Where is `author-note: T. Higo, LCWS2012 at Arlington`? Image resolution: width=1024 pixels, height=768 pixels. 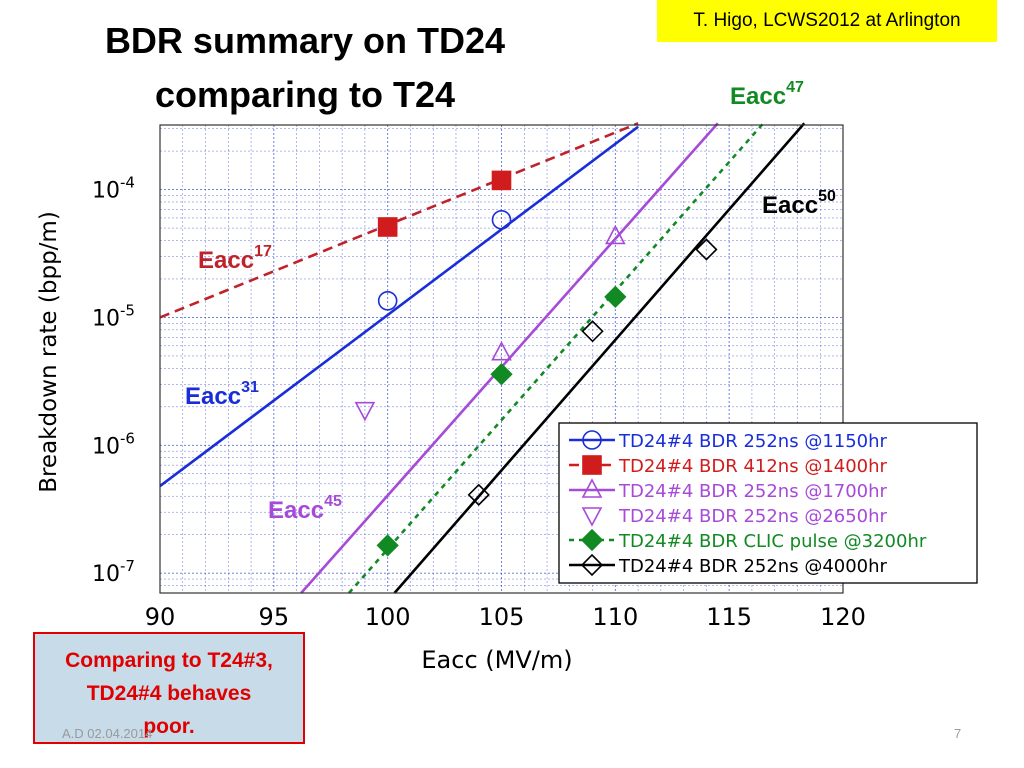 author-note: T. Higo, LCWS2012 at Arlington is located at coordinates (827, 21).